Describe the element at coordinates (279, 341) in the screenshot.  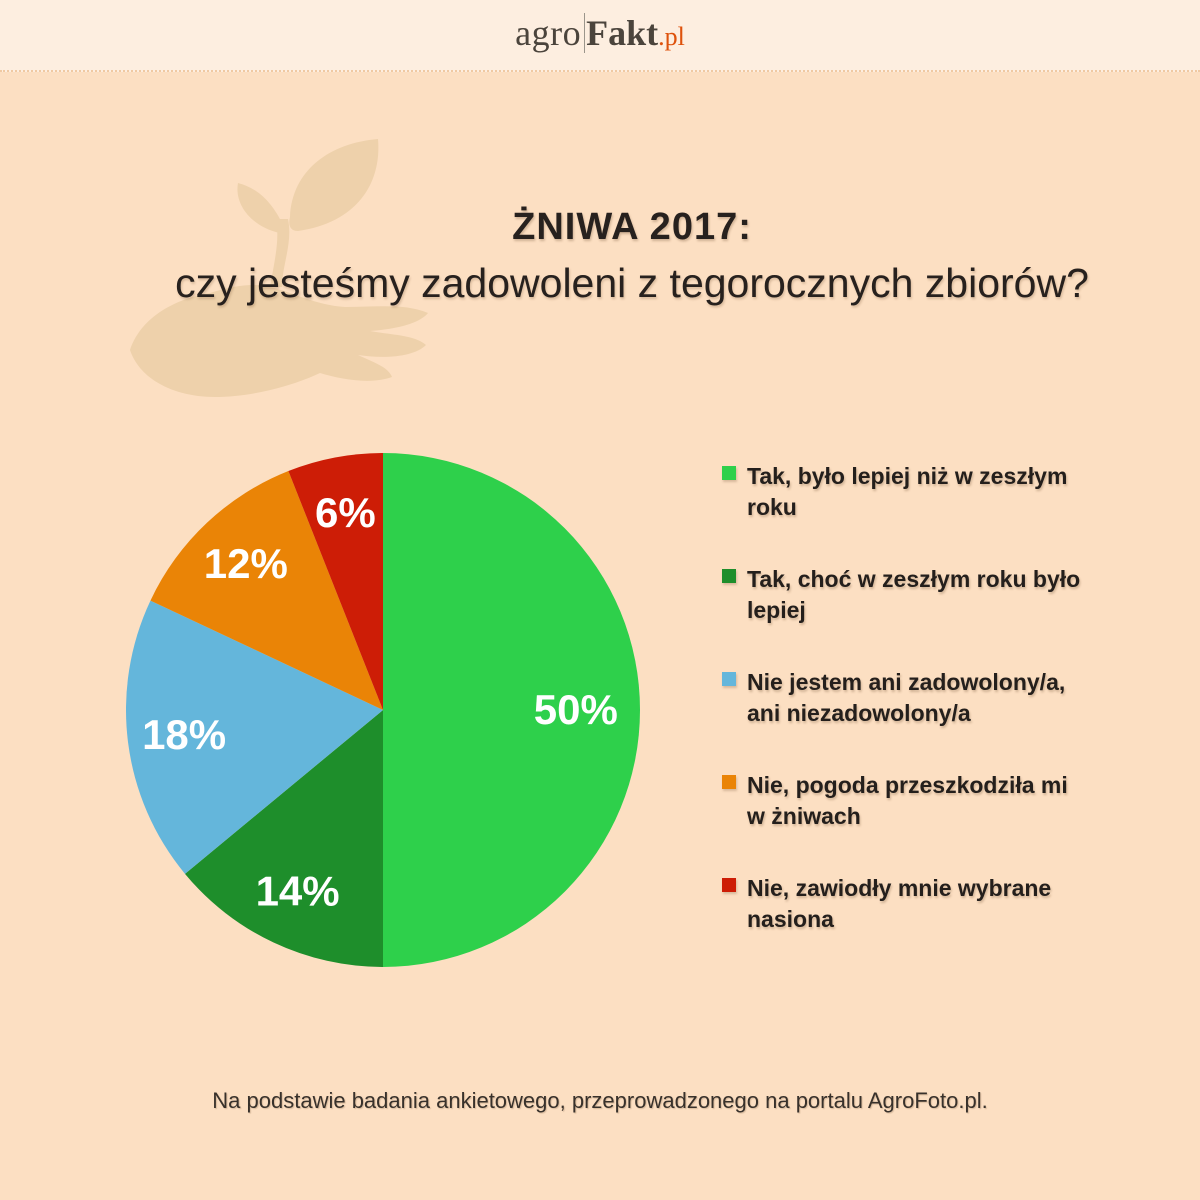
I see `hand-silhouette` at that location.